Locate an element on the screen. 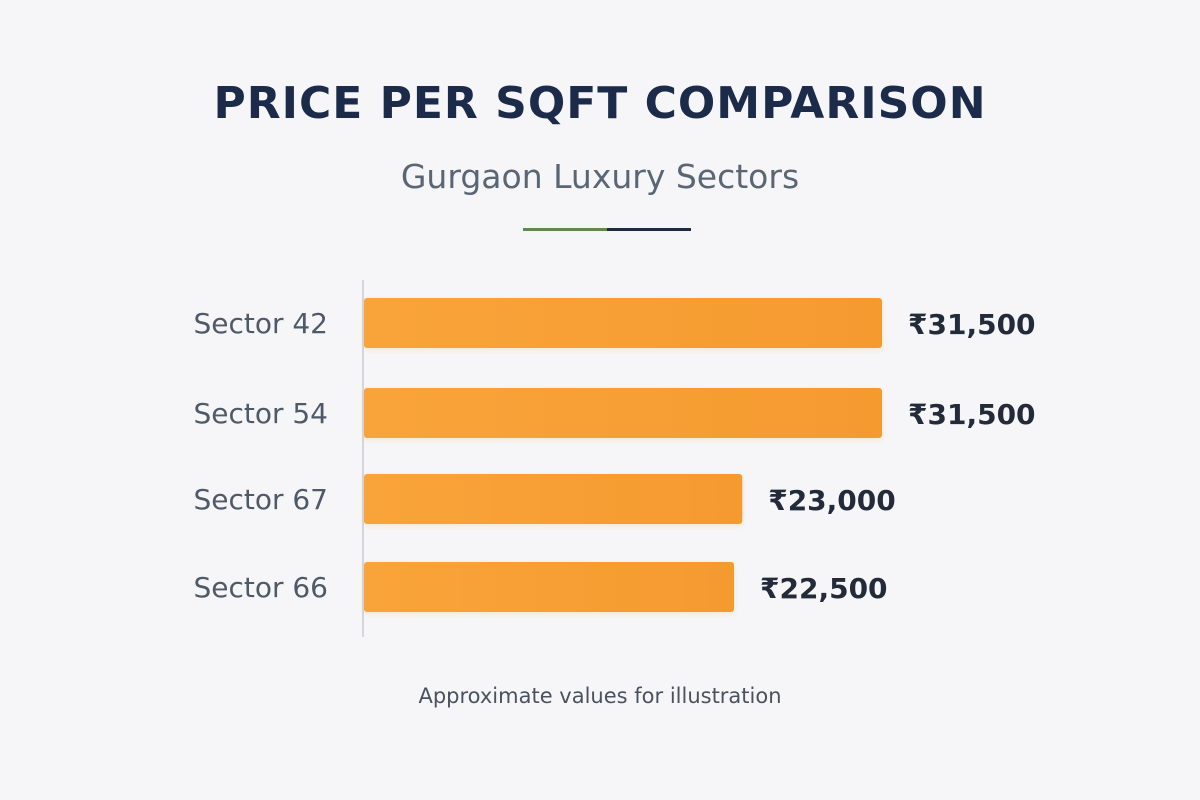  category-label: Sector 54 is located at coordinates (260, 413).